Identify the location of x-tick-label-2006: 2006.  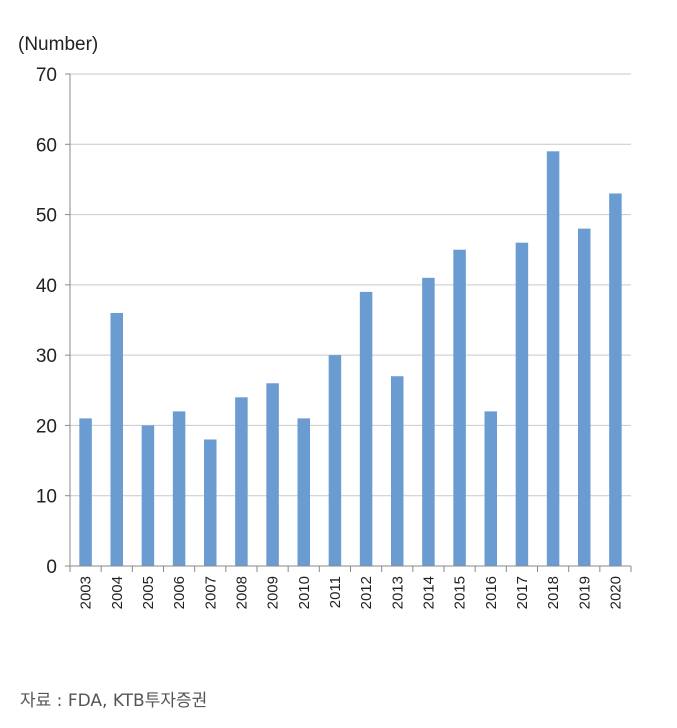
(179, 592).